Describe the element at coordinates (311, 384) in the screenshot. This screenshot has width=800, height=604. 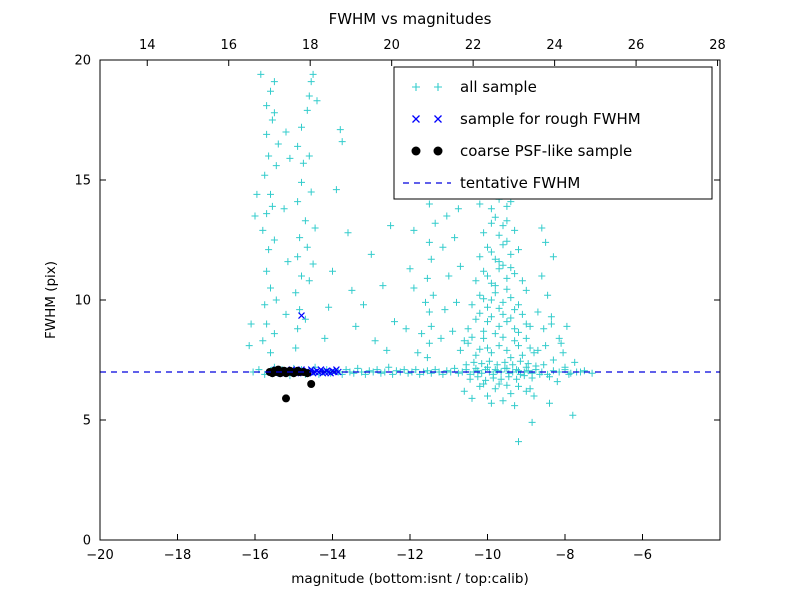
I see `scatter-point-dot` at that location.